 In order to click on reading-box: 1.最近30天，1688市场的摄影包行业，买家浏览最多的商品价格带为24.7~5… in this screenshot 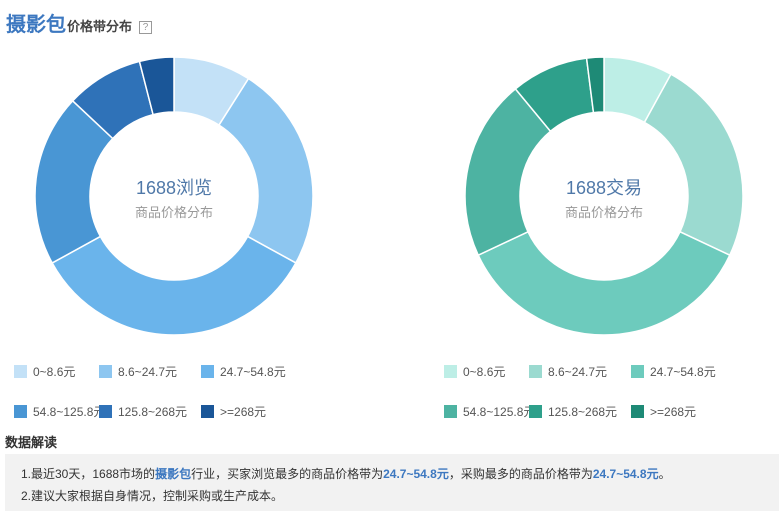, I will do `click(392, 482)`.